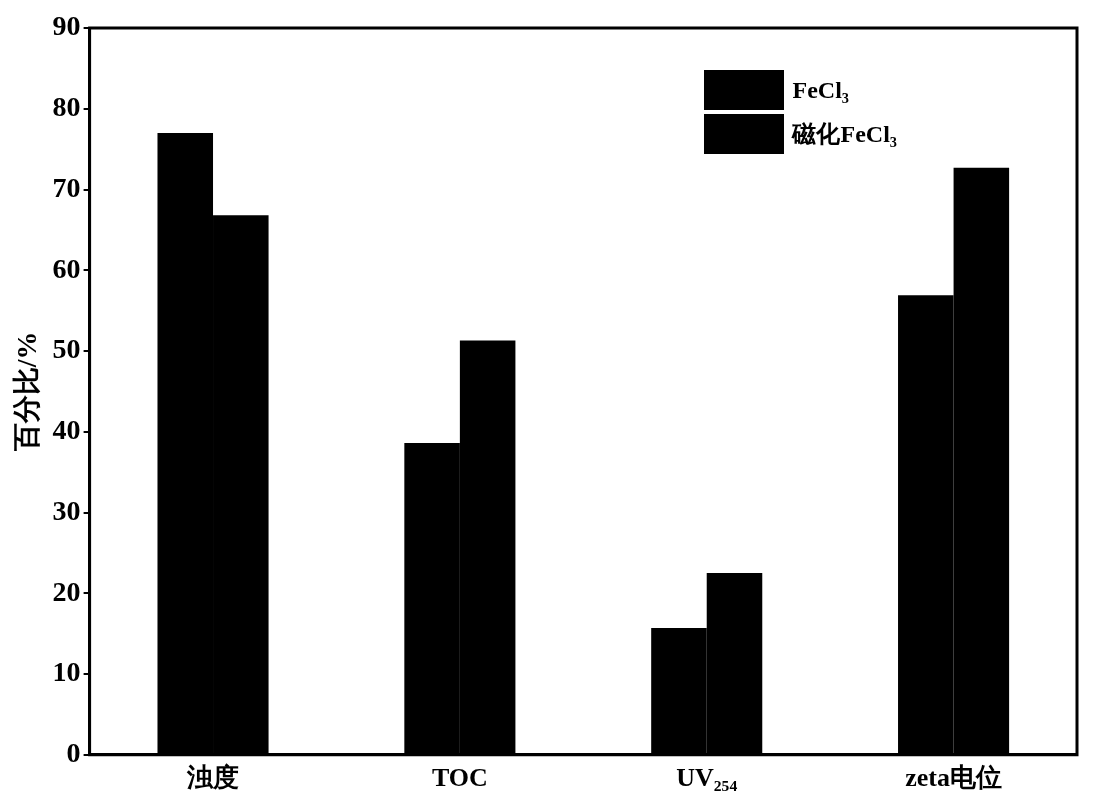  What do you see at coordinates (27, 392) in the screenshot?
I see `y-axis-title: 百分比/%` at bounding box center [27, 392].